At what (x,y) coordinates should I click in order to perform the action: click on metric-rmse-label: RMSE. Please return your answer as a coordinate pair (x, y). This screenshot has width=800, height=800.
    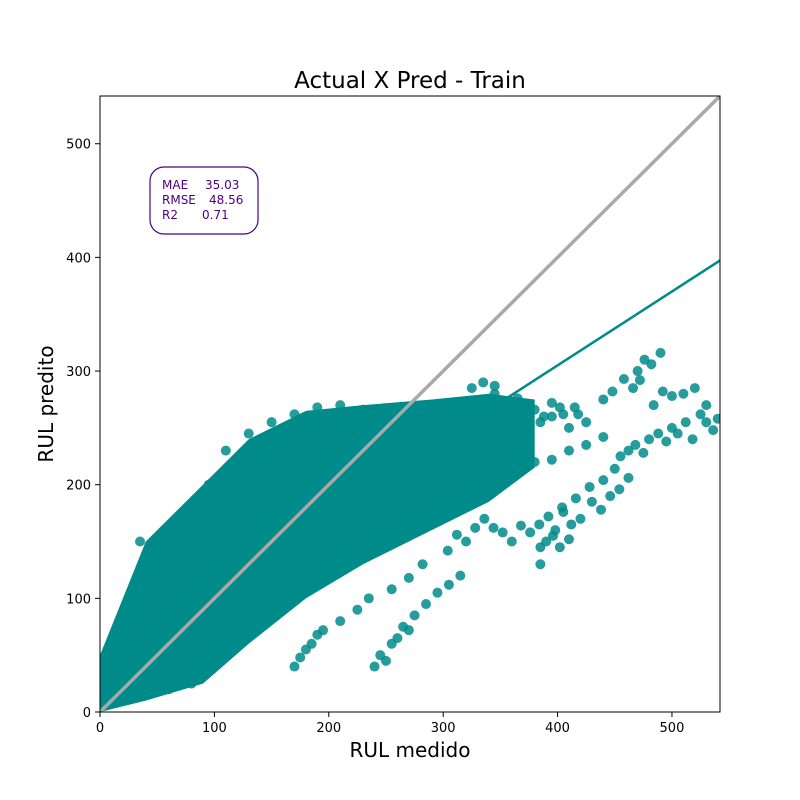
    Looking at the image, I should click on (179, 200).